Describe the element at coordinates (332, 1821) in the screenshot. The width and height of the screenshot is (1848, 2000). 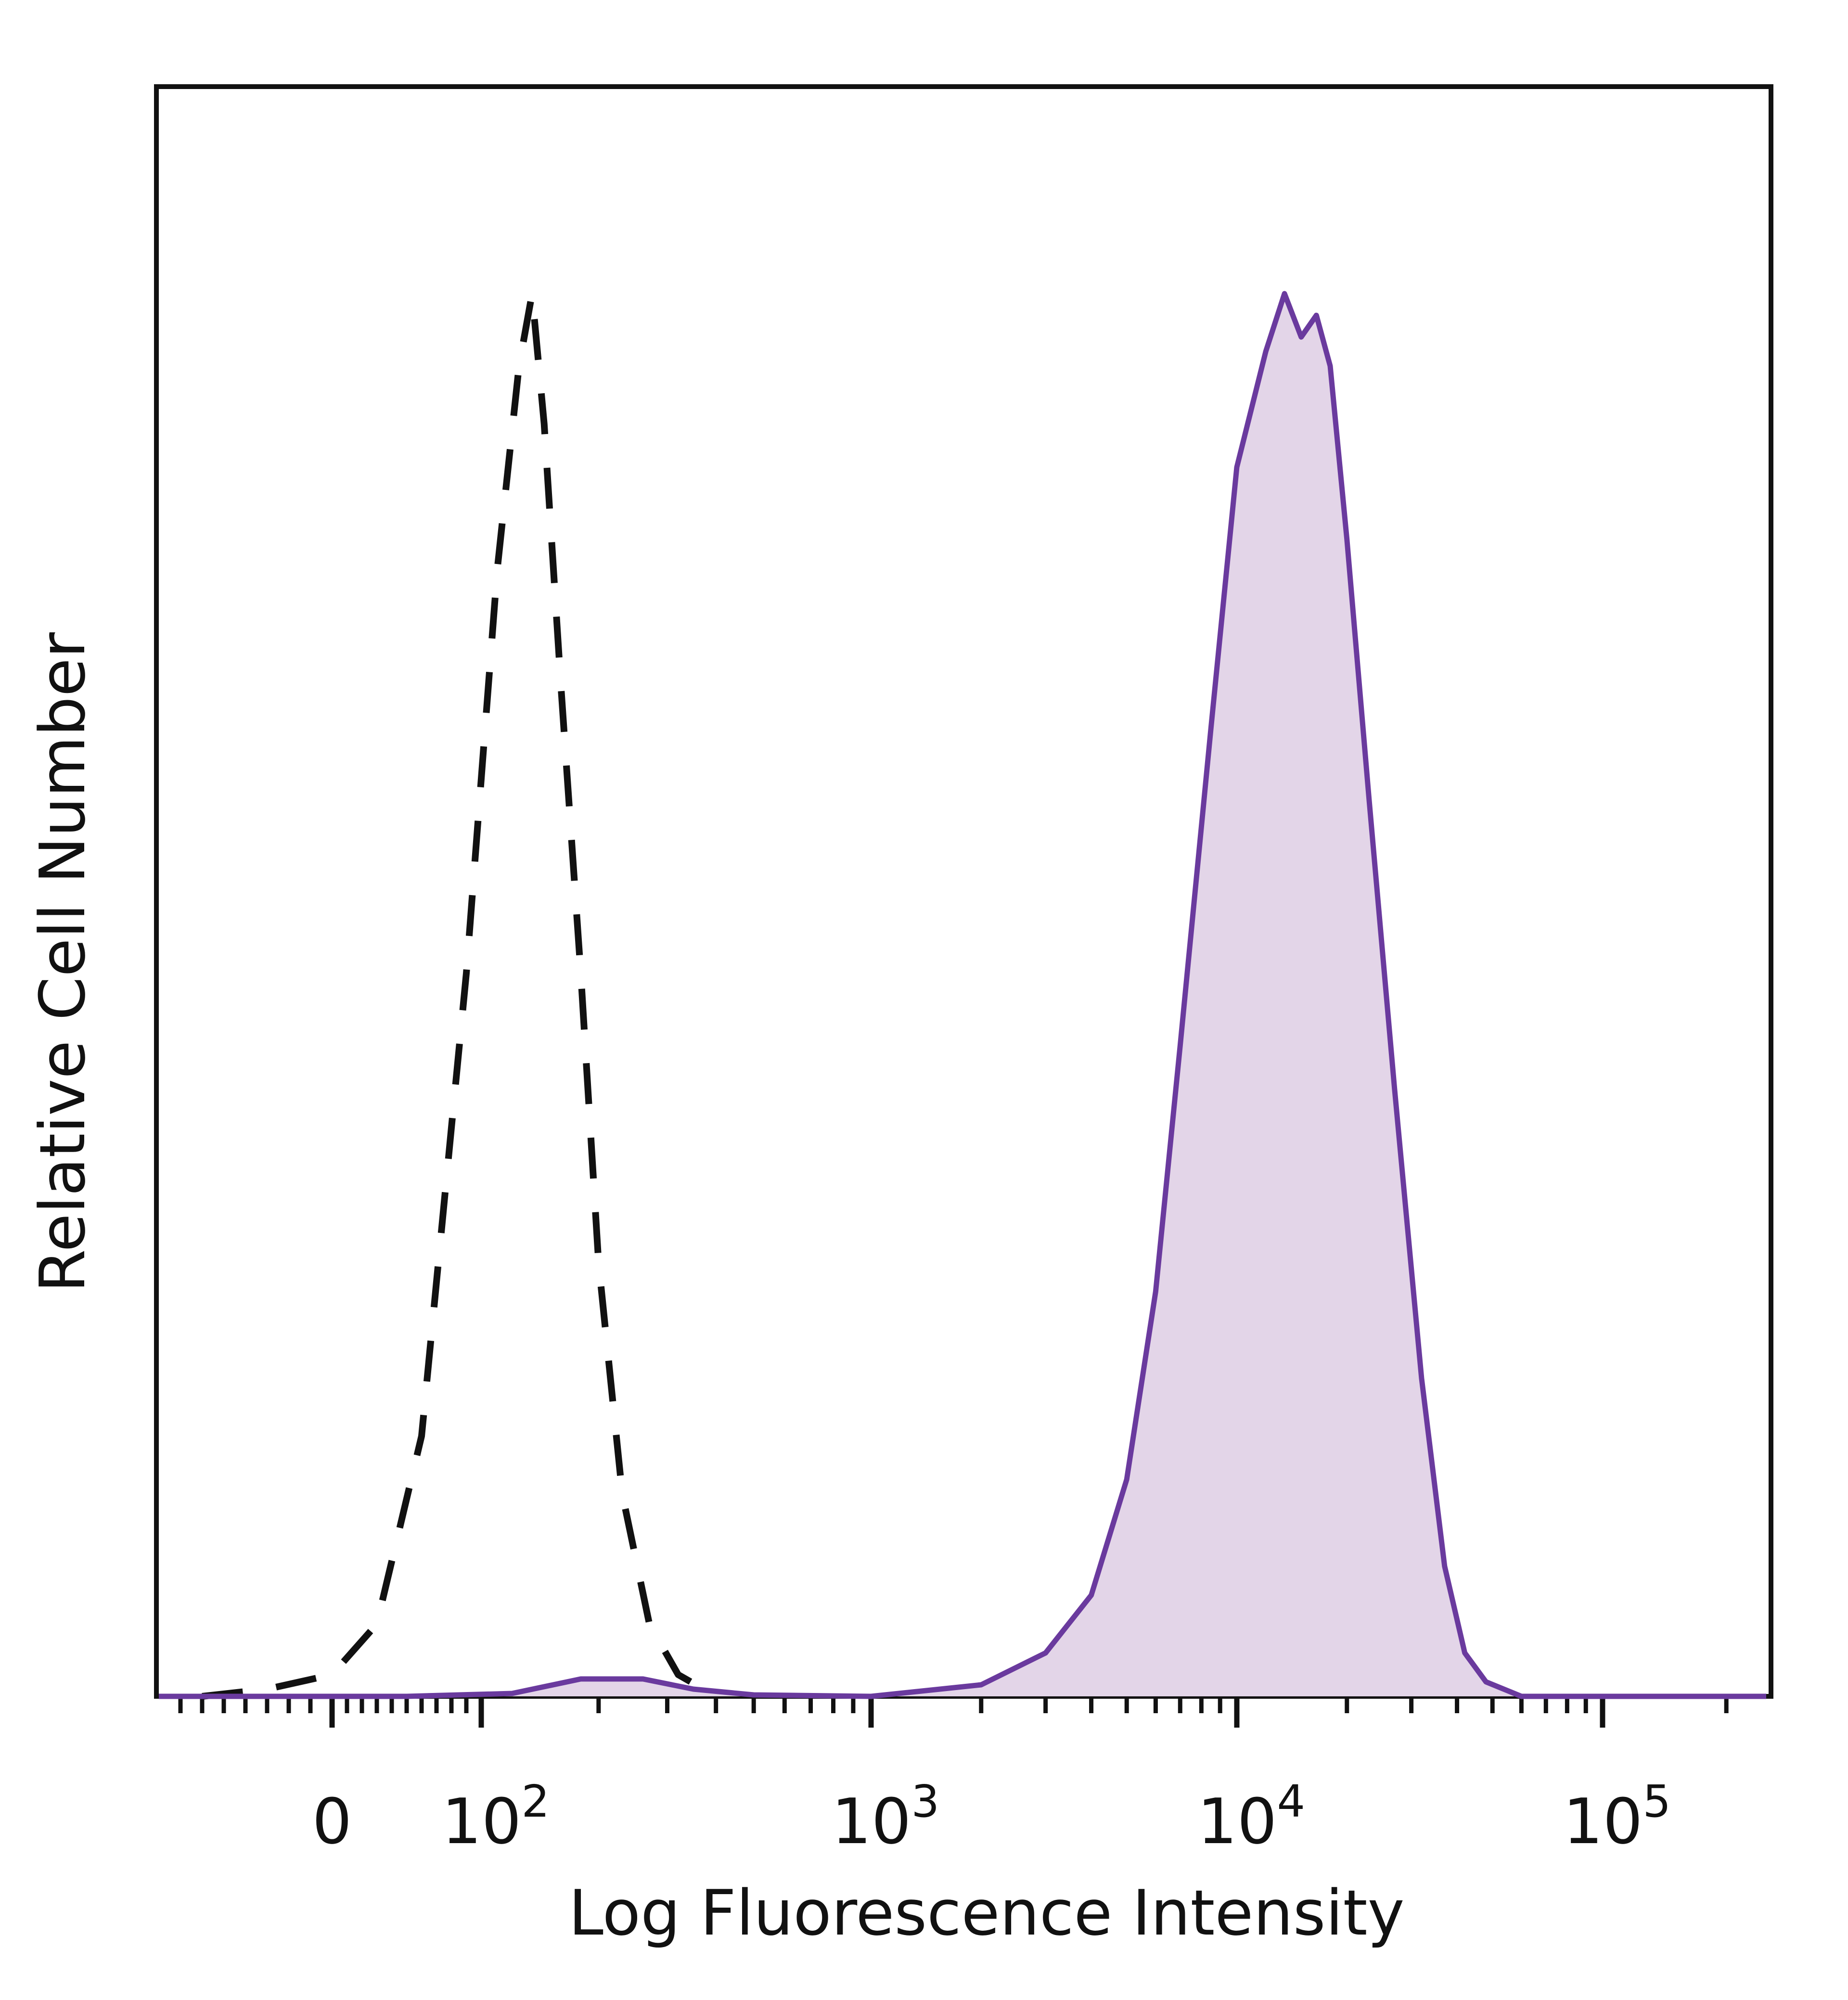
I see `x-tick-label: 0` at that location.